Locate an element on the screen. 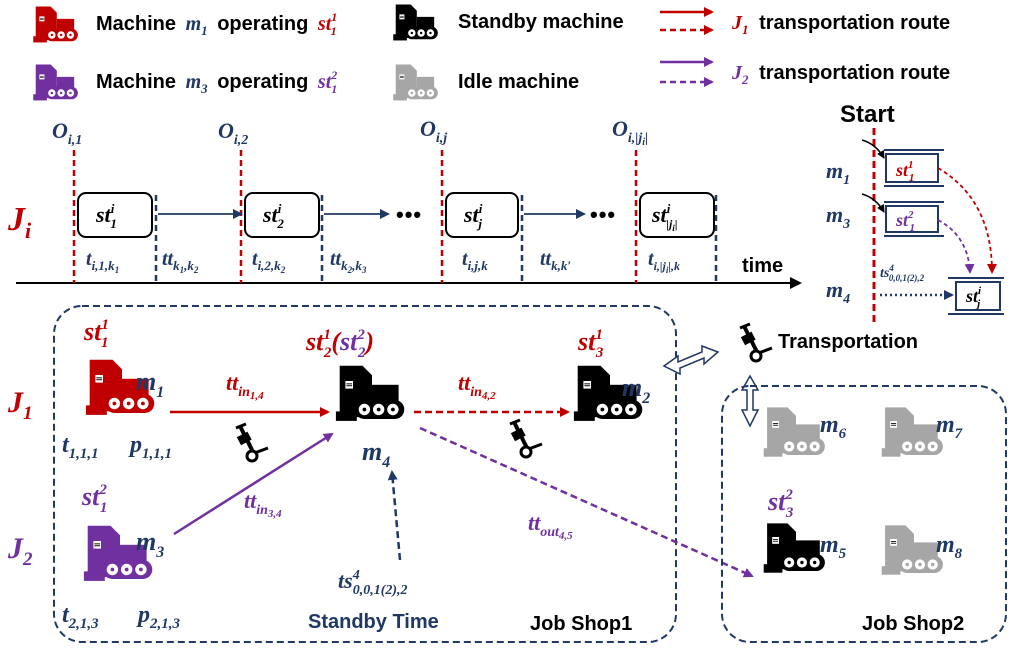 Image resolution: width=1012 pixels, height=650 pixels. machine-m1-label: m1 is located at coordinates (150, 384).